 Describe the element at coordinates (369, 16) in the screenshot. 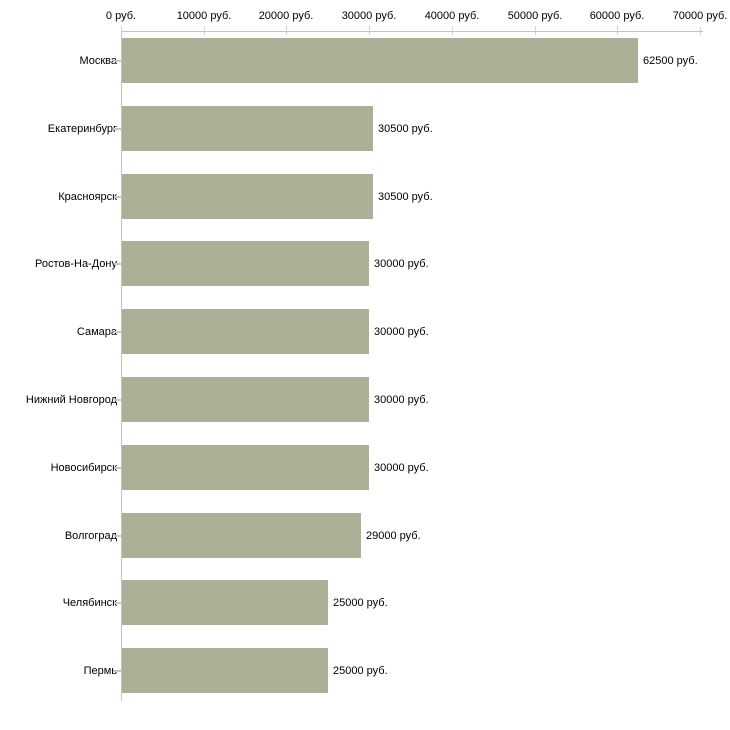

I see `x-axis-tick-label: 30000 руб.` at that location.